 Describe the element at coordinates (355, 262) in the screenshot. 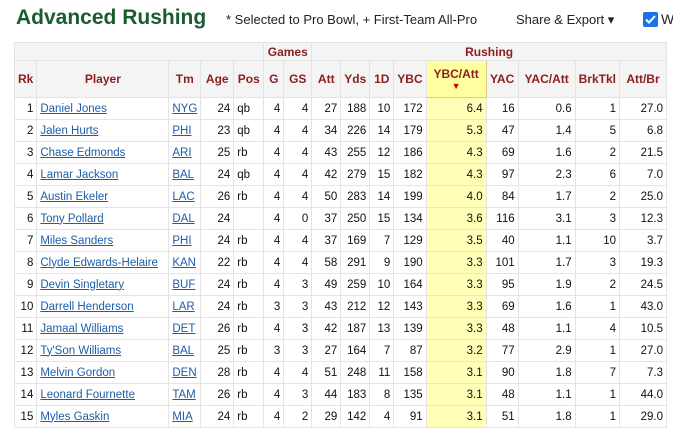

I see `table-cell: 291` at that location.